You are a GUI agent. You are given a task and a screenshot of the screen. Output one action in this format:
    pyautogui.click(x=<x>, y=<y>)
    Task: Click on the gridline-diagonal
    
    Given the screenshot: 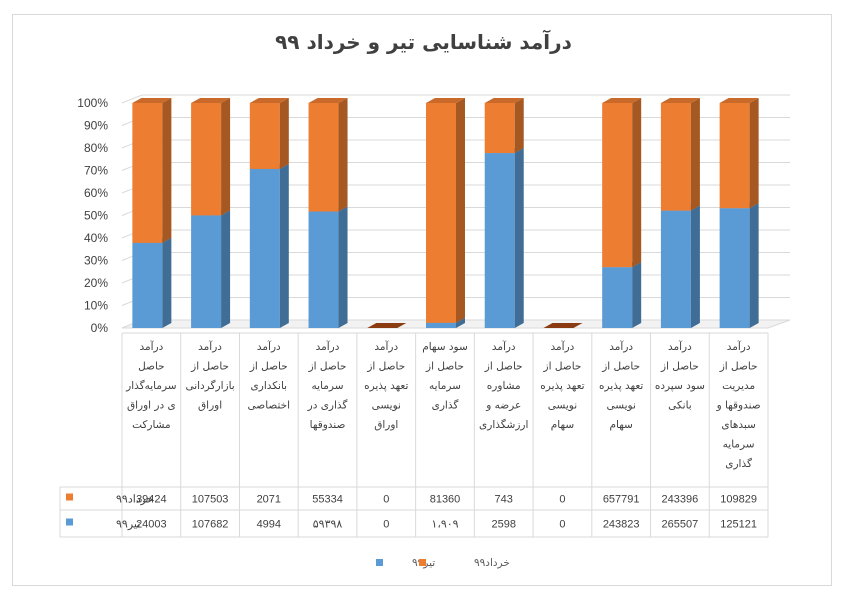 What is the action you would take?
    pyautogui.click(x=132, y=99)
    